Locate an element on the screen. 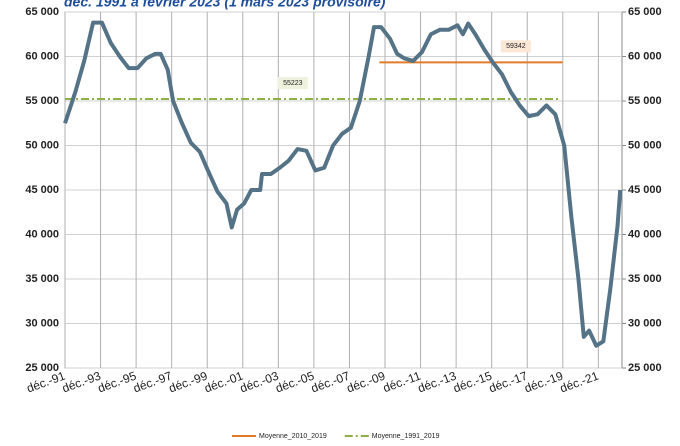  y2-tick-label: 30 000 is located at coordinates (645, 323).